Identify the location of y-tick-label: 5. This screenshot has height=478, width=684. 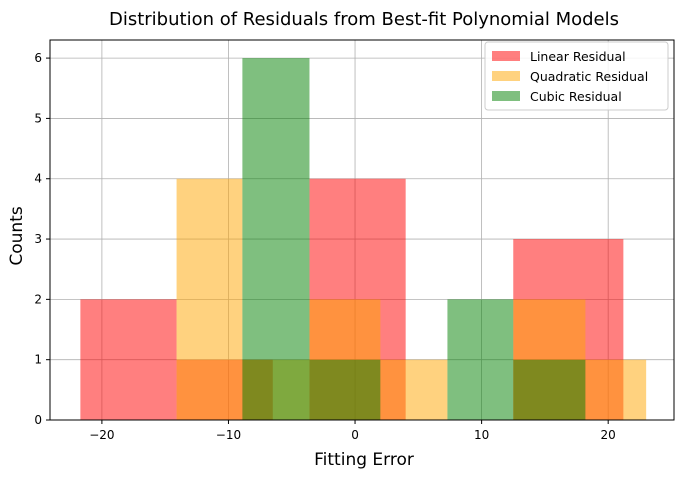
(38, 118).